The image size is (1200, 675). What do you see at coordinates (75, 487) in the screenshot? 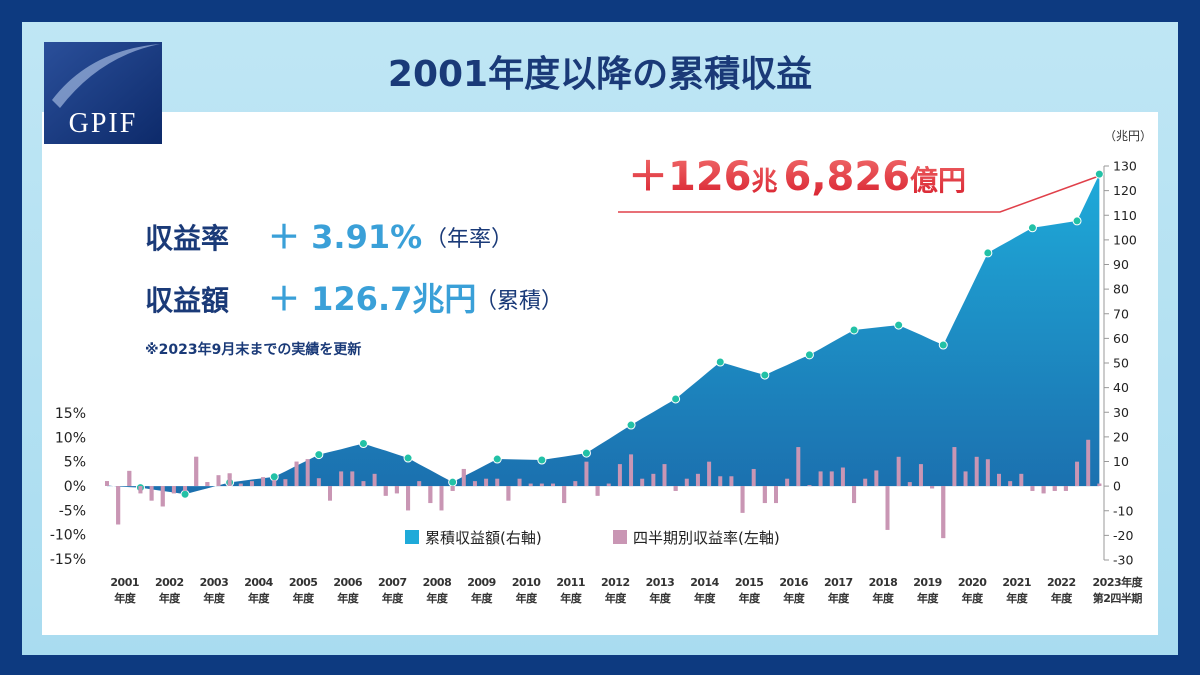
I see `y-tick-label: 0%` at bounding box center [75, 487].